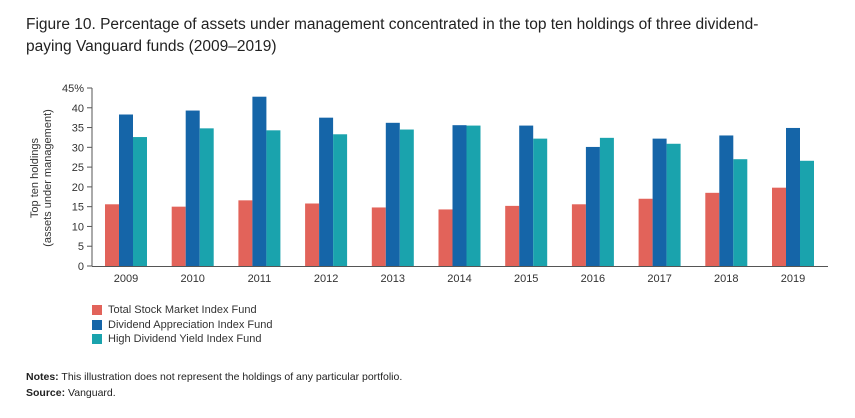  I want to click on x-tick-label: 2013, so click(393, 279).